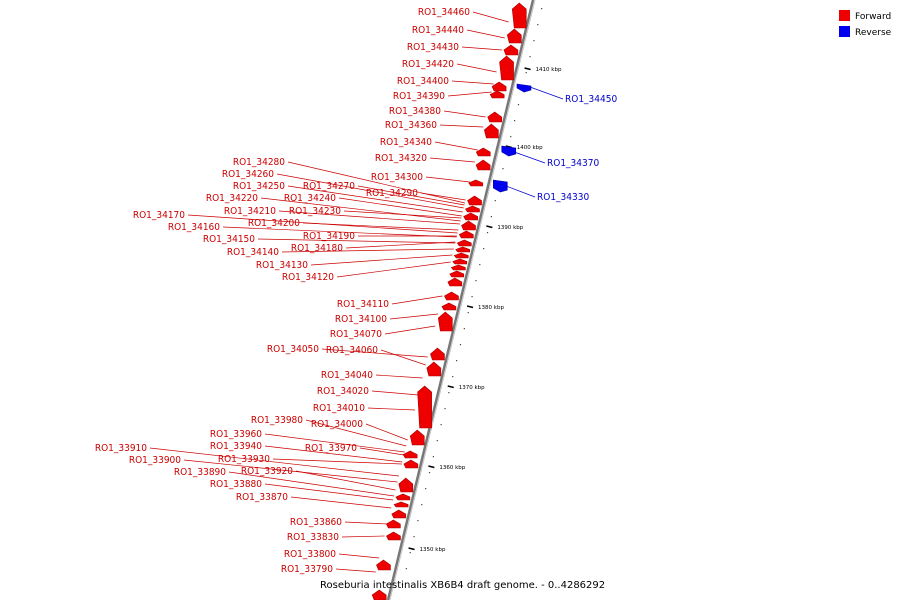 The image size is (900, 600). Describe the element at coordinates (308, 277) in the screenshot. I see `forward-gene-label: RO1_34120` at that location.